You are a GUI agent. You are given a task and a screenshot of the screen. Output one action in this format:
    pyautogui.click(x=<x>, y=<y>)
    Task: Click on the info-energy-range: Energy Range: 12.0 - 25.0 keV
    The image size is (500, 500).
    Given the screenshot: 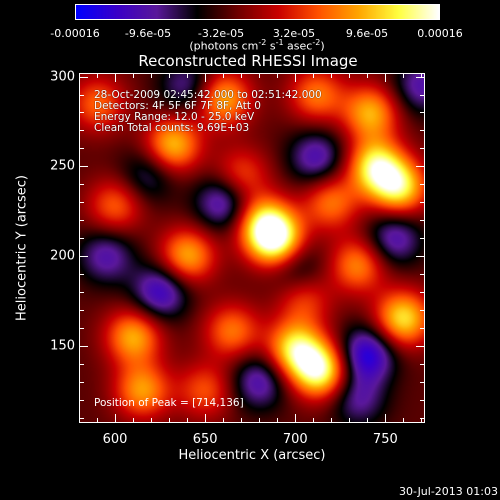 What is the action you would take?
    pyautogui.click(x=174, y=117)
    